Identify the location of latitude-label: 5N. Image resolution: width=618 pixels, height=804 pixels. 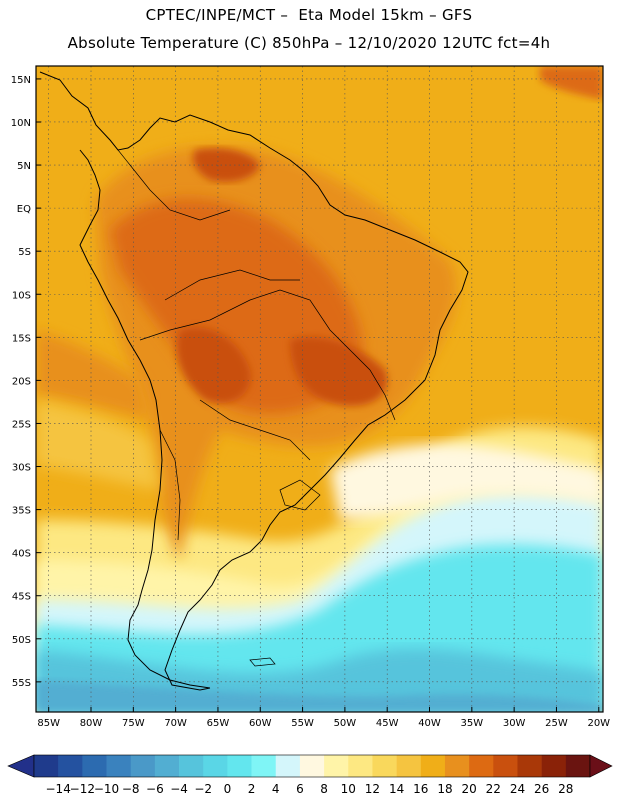
(24, 166).